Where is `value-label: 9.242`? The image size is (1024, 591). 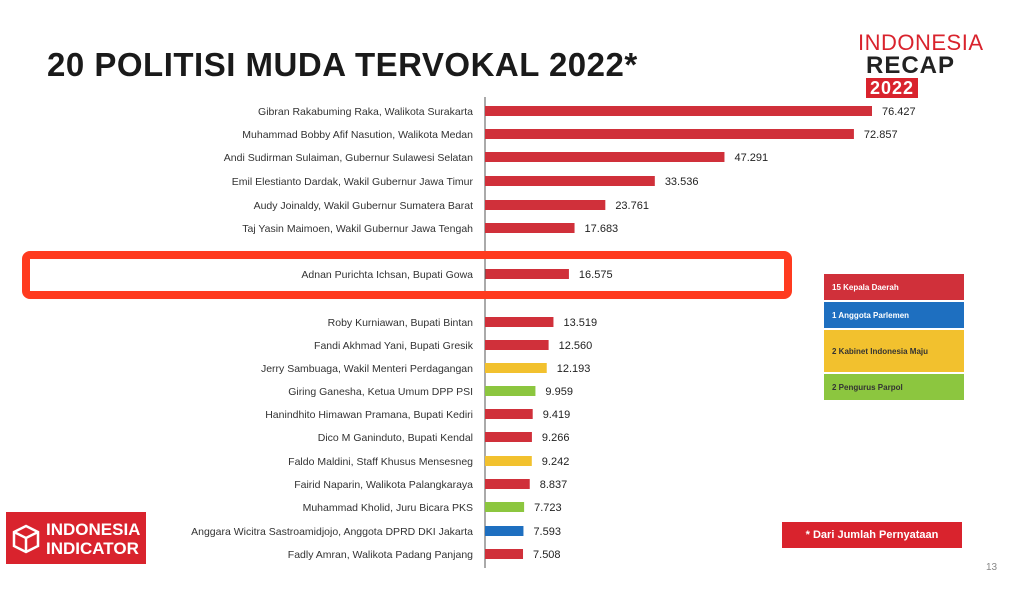
value-label: 9.242 is located at coordinates (556, 462).